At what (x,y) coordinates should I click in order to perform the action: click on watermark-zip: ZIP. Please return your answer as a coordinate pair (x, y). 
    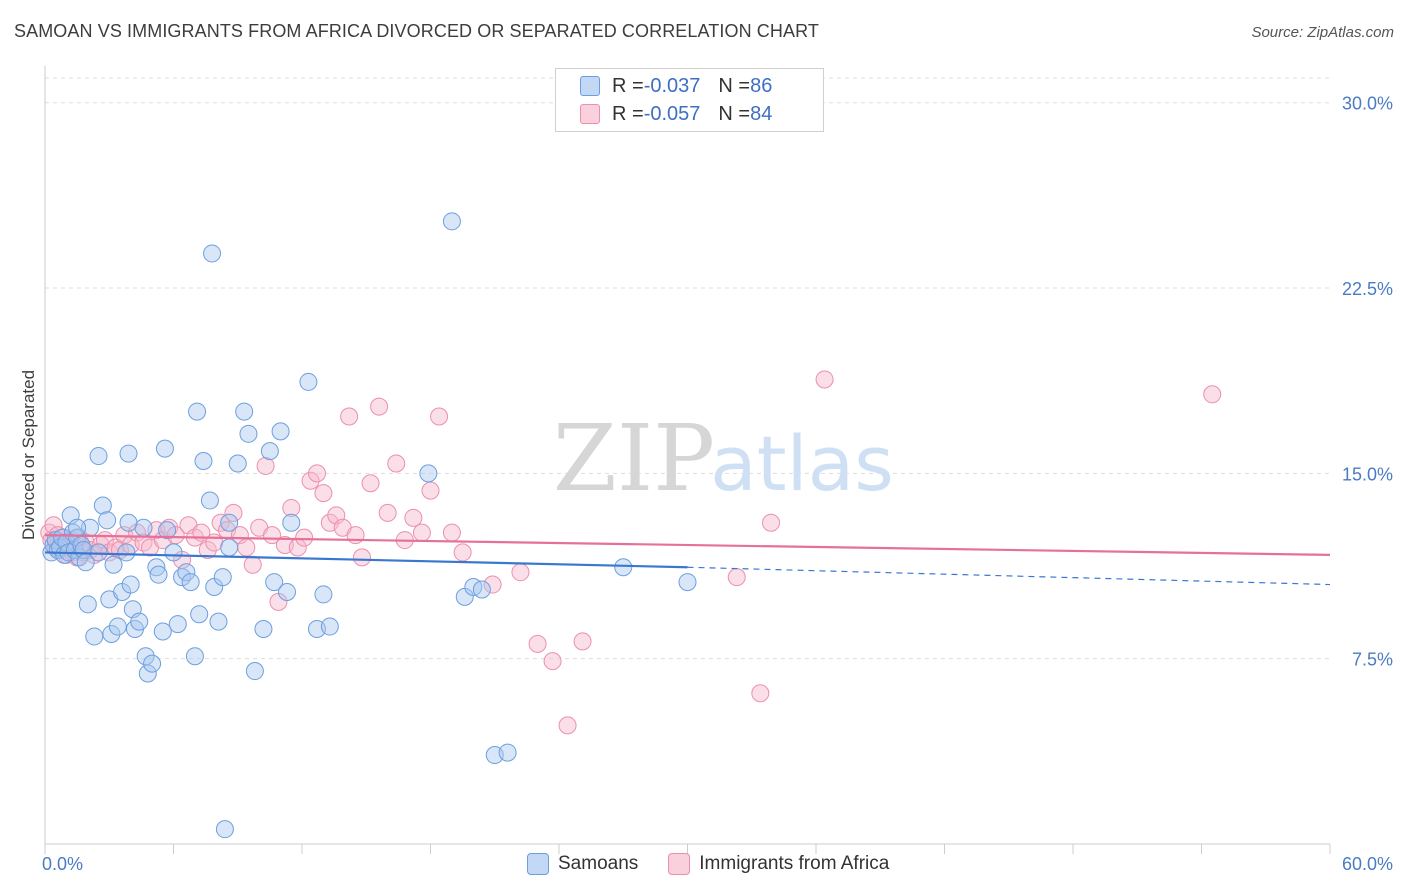
    Looking at the image, I should click on (634, 458).